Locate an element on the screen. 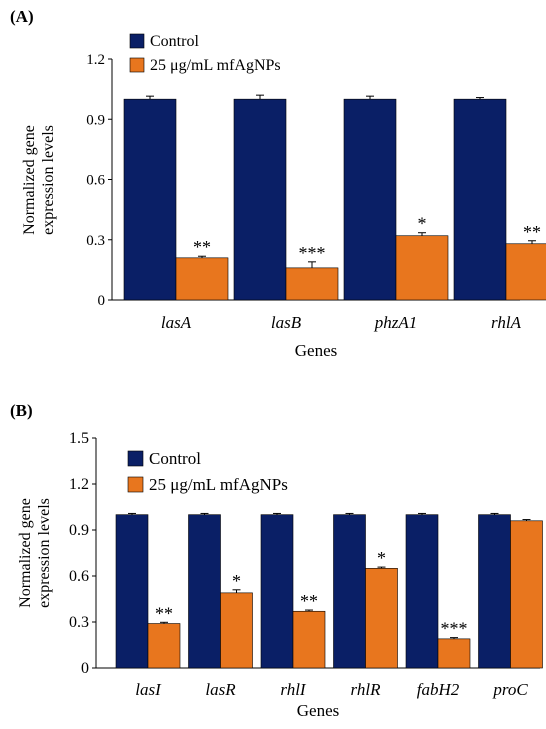  x-tick-label: phzA1 is located at coordinates (396, 322).